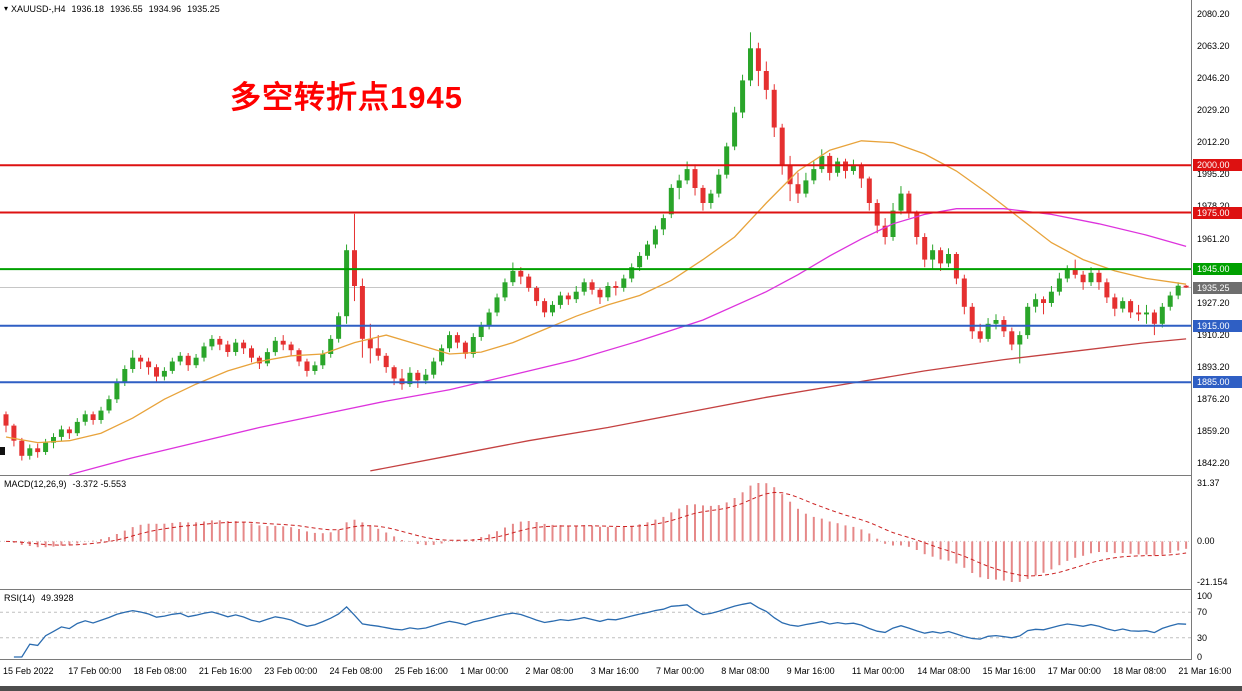 The image size is (1242, 691). I want to click on price-axis-label: 2029.20, so click(1213, 110).